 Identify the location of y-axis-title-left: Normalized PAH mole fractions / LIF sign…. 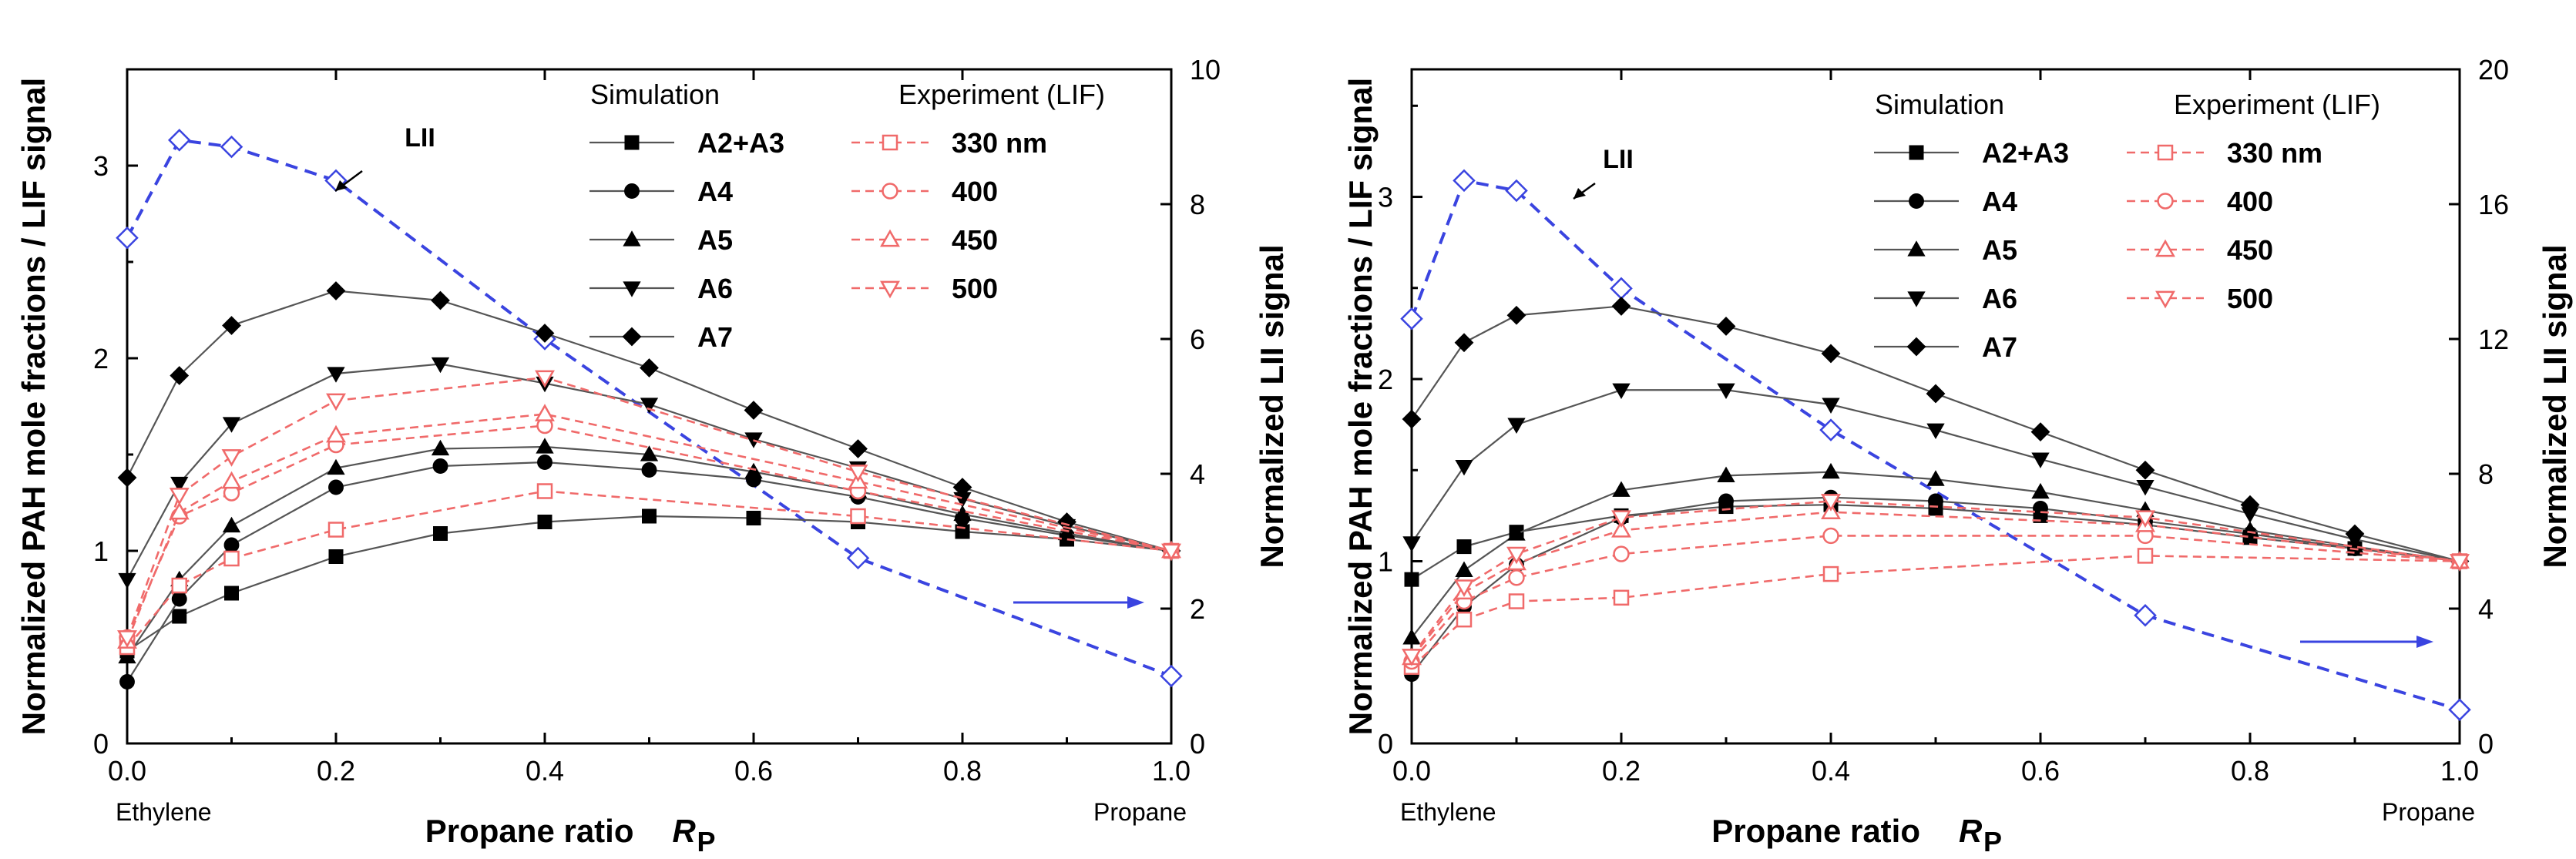
(1360, 407).